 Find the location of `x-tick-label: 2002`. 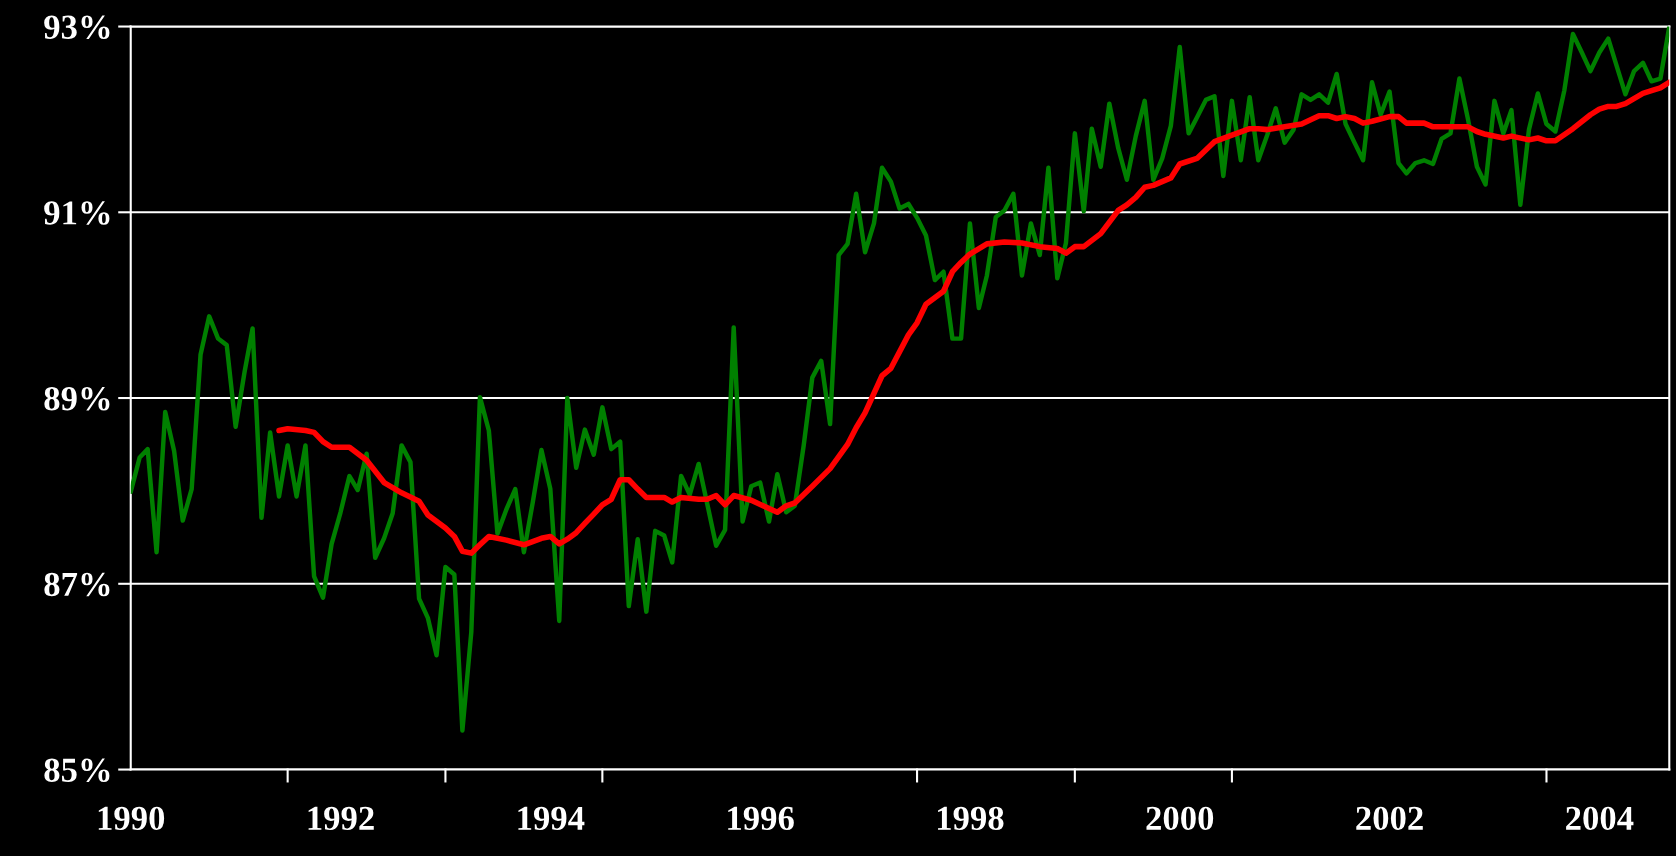

x-tick-label: 2002 is located at coordinates (1389, 818).